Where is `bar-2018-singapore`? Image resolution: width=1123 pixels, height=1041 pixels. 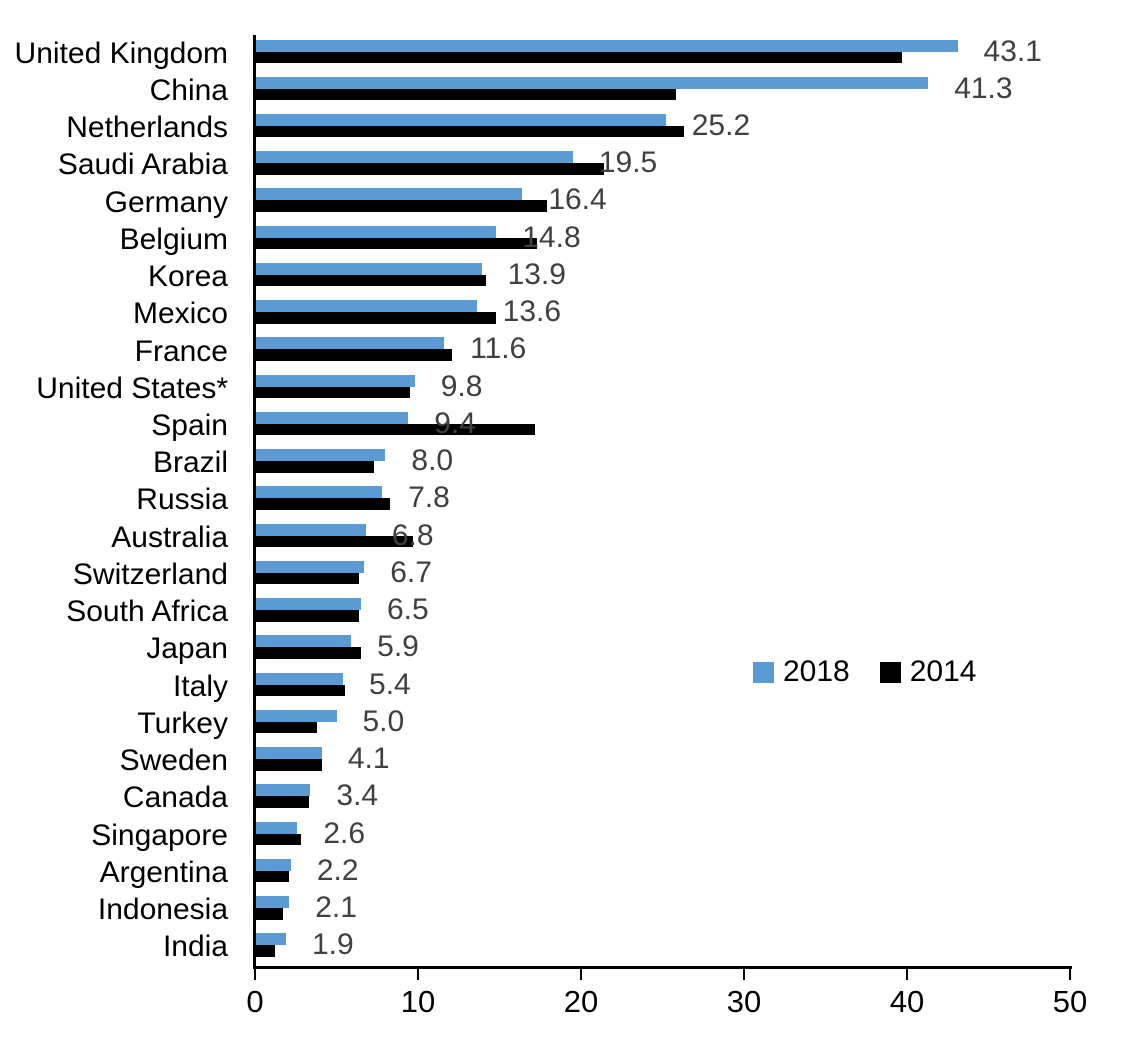
bar-2018-singapore is located at coordinates (276, 827).